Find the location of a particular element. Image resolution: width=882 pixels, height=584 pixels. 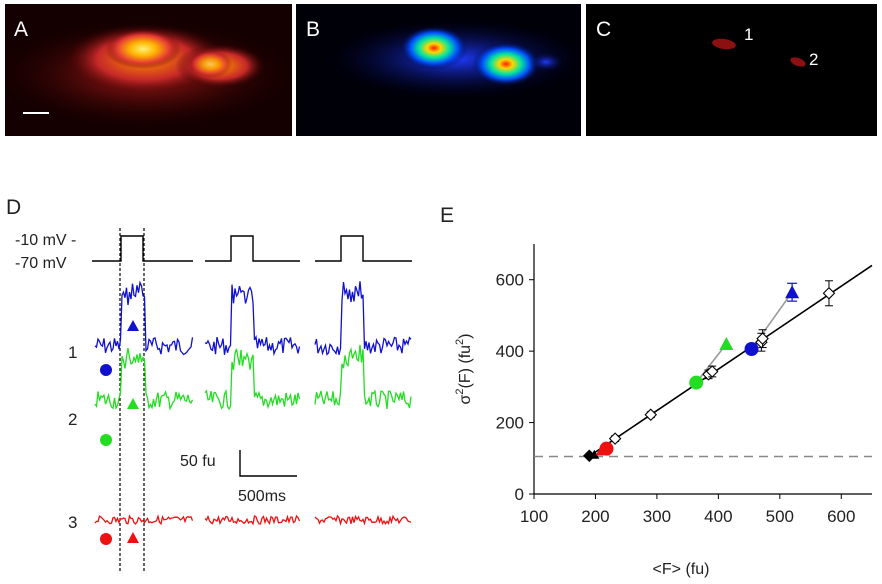

voltage-label-bottom: -70 mV is located at coordinates (41, 263).